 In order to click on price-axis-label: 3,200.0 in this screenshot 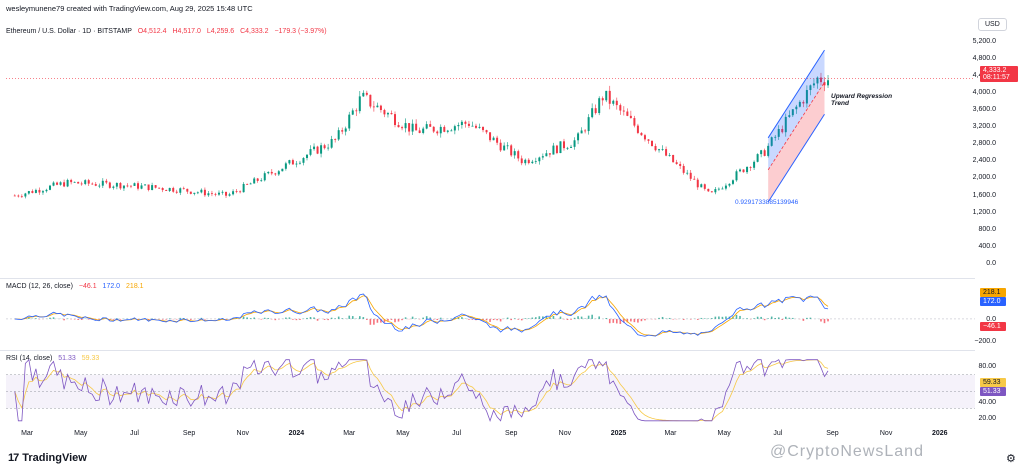, I will do `click(984, 127)`.